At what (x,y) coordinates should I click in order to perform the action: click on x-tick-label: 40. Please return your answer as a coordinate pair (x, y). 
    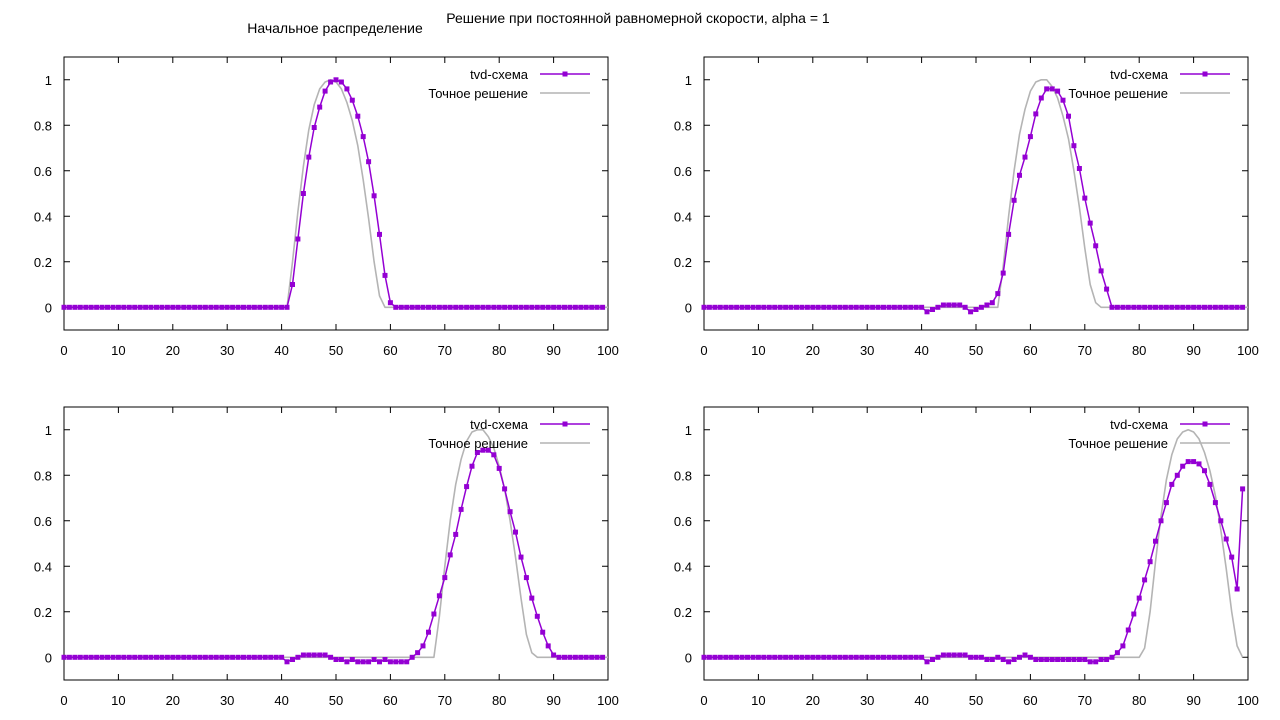
    Looking at the image, I should click on (281, 700).